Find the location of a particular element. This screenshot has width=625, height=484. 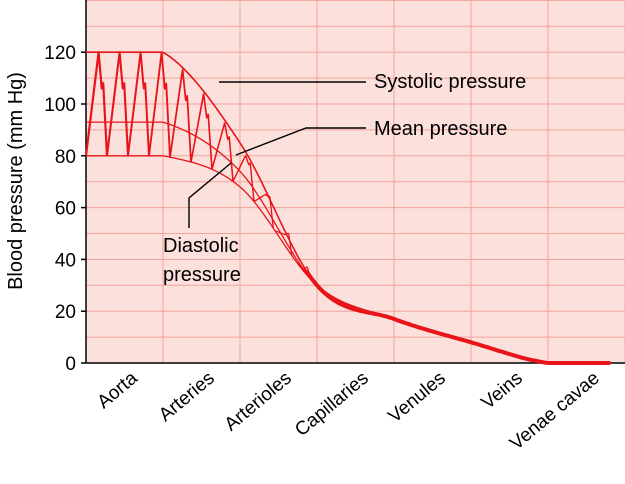

y-axis-title: Blood pressure (mm Hg) is located at coordinates (16, 181).